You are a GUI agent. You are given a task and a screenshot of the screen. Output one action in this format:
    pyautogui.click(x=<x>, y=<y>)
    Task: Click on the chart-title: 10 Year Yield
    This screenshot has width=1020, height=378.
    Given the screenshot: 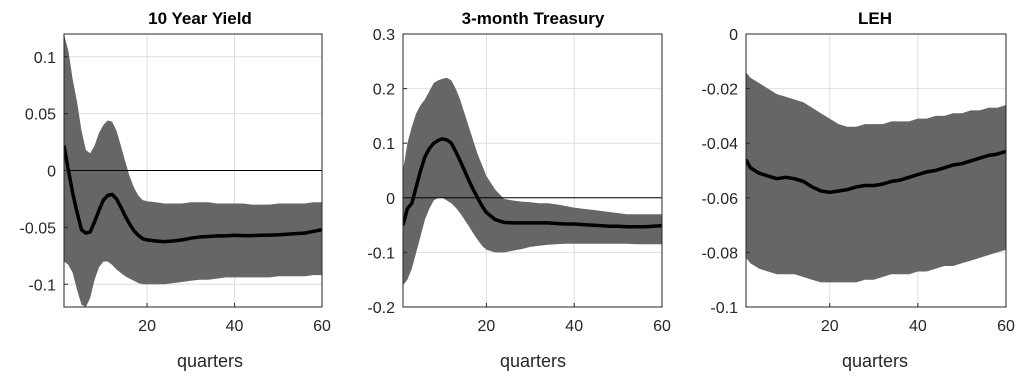 What is the action you would take?
    pyautogui.click(x=200, y=18)
    